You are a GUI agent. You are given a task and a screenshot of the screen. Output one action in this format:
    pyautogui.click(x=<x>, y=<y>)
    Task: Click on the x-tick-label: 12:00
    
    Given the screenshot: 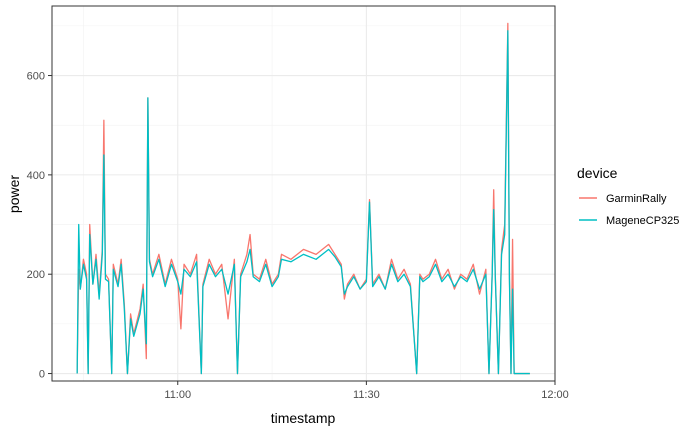 What is the action you would take?
    pyautogui.click(x=555, y=395)
    